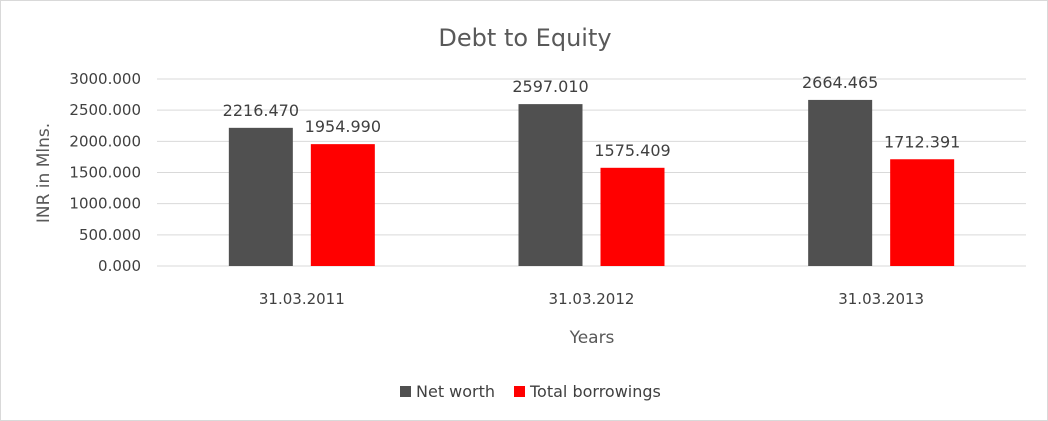 The width and height of the screenshot is (1048, 421). Describe the element at coordinates (592, 299) in the screenshot. I see `x-tick-label: 31.03.2012` at that location.